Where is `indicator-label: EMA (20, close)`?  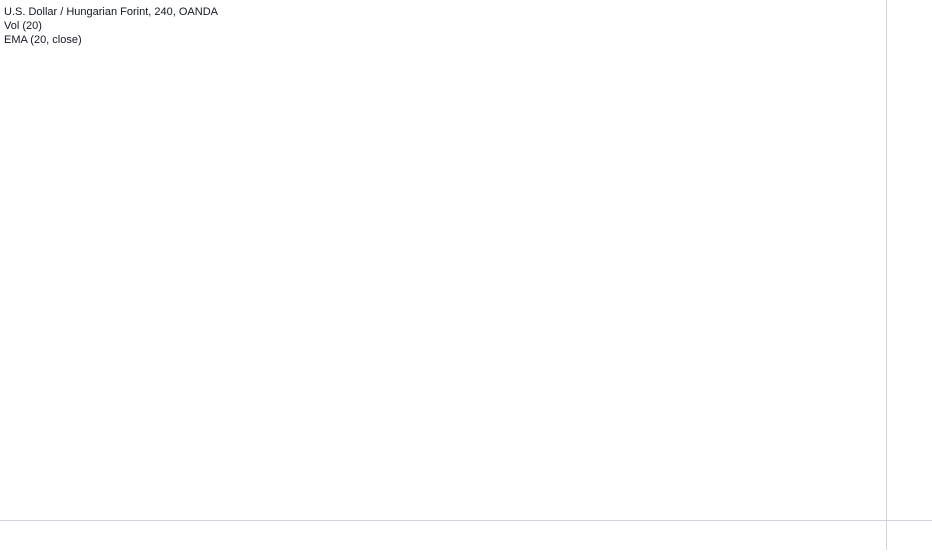 indicator-label: EMA (20, close) is located at coordinates (43, 40).